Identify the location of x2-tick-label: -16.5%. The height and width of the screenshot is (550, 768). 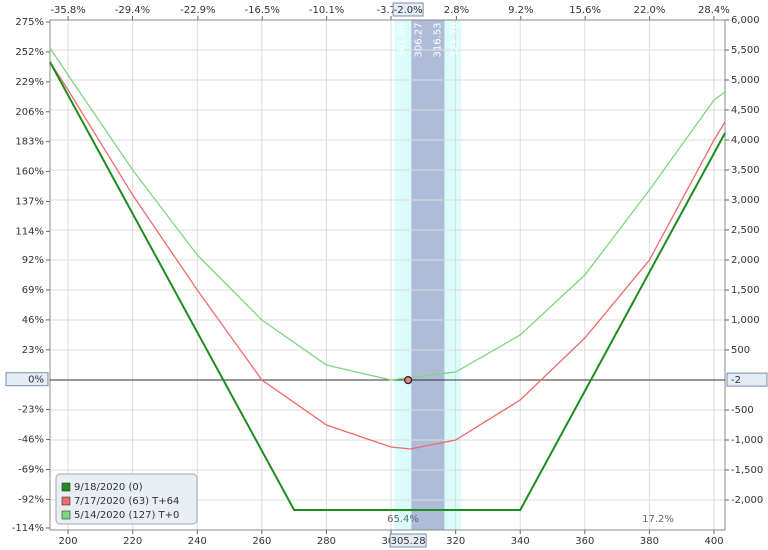
(262, 10).